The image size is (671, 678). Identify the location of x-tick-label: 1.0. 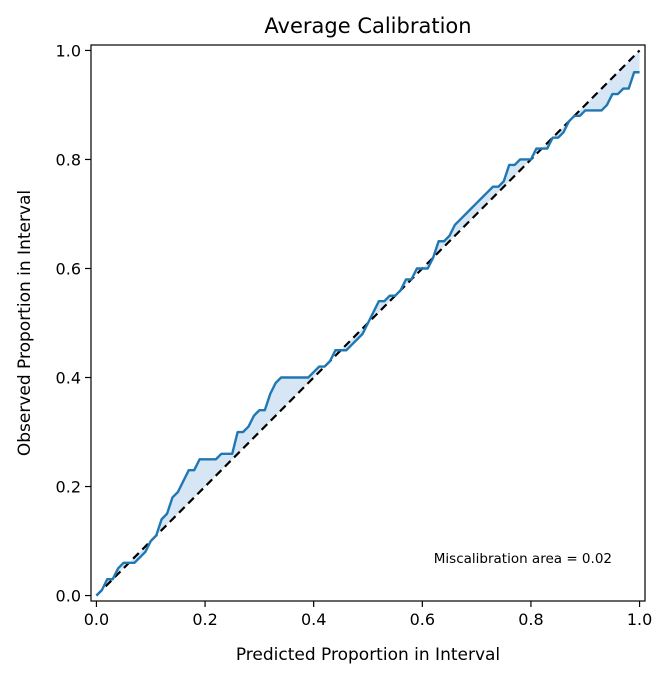
(639, 619).